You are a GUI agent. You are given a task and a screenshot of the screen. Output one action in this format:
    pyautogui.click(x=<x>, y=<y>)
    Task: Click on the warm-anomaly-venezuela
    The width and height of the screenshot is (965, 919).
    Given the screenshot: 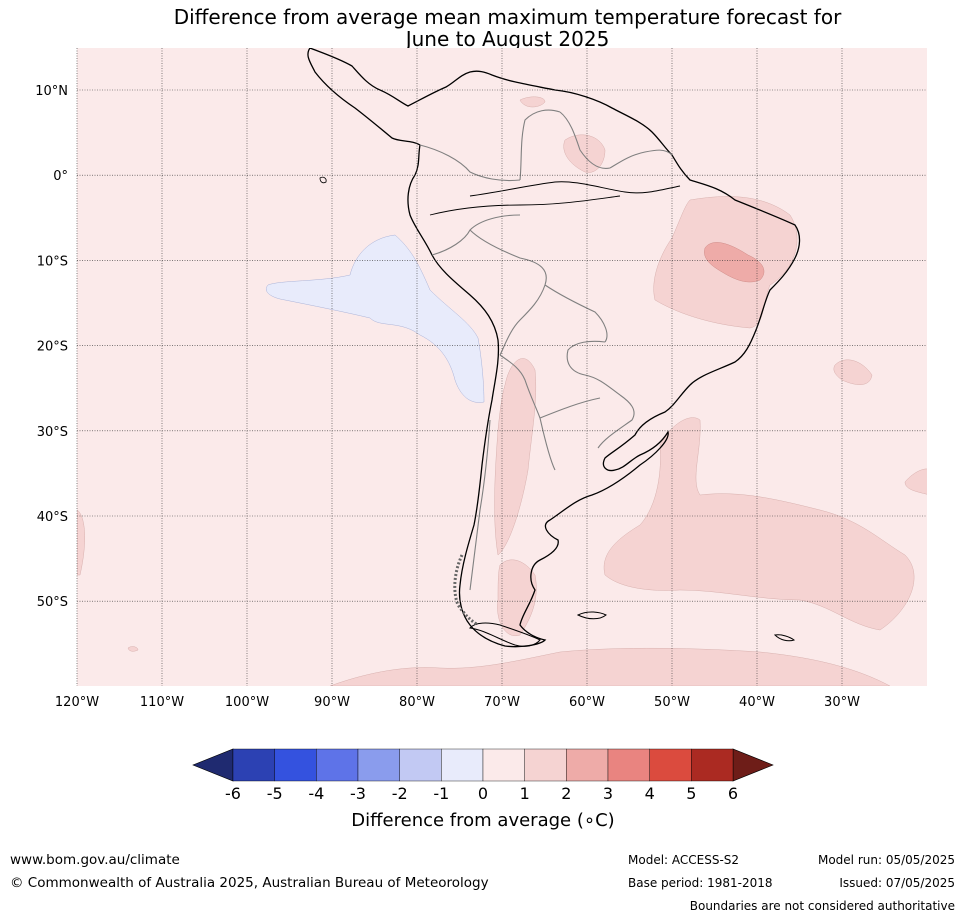 What is the action you would take?
    pyautogui.click(x=532, y=102)
    